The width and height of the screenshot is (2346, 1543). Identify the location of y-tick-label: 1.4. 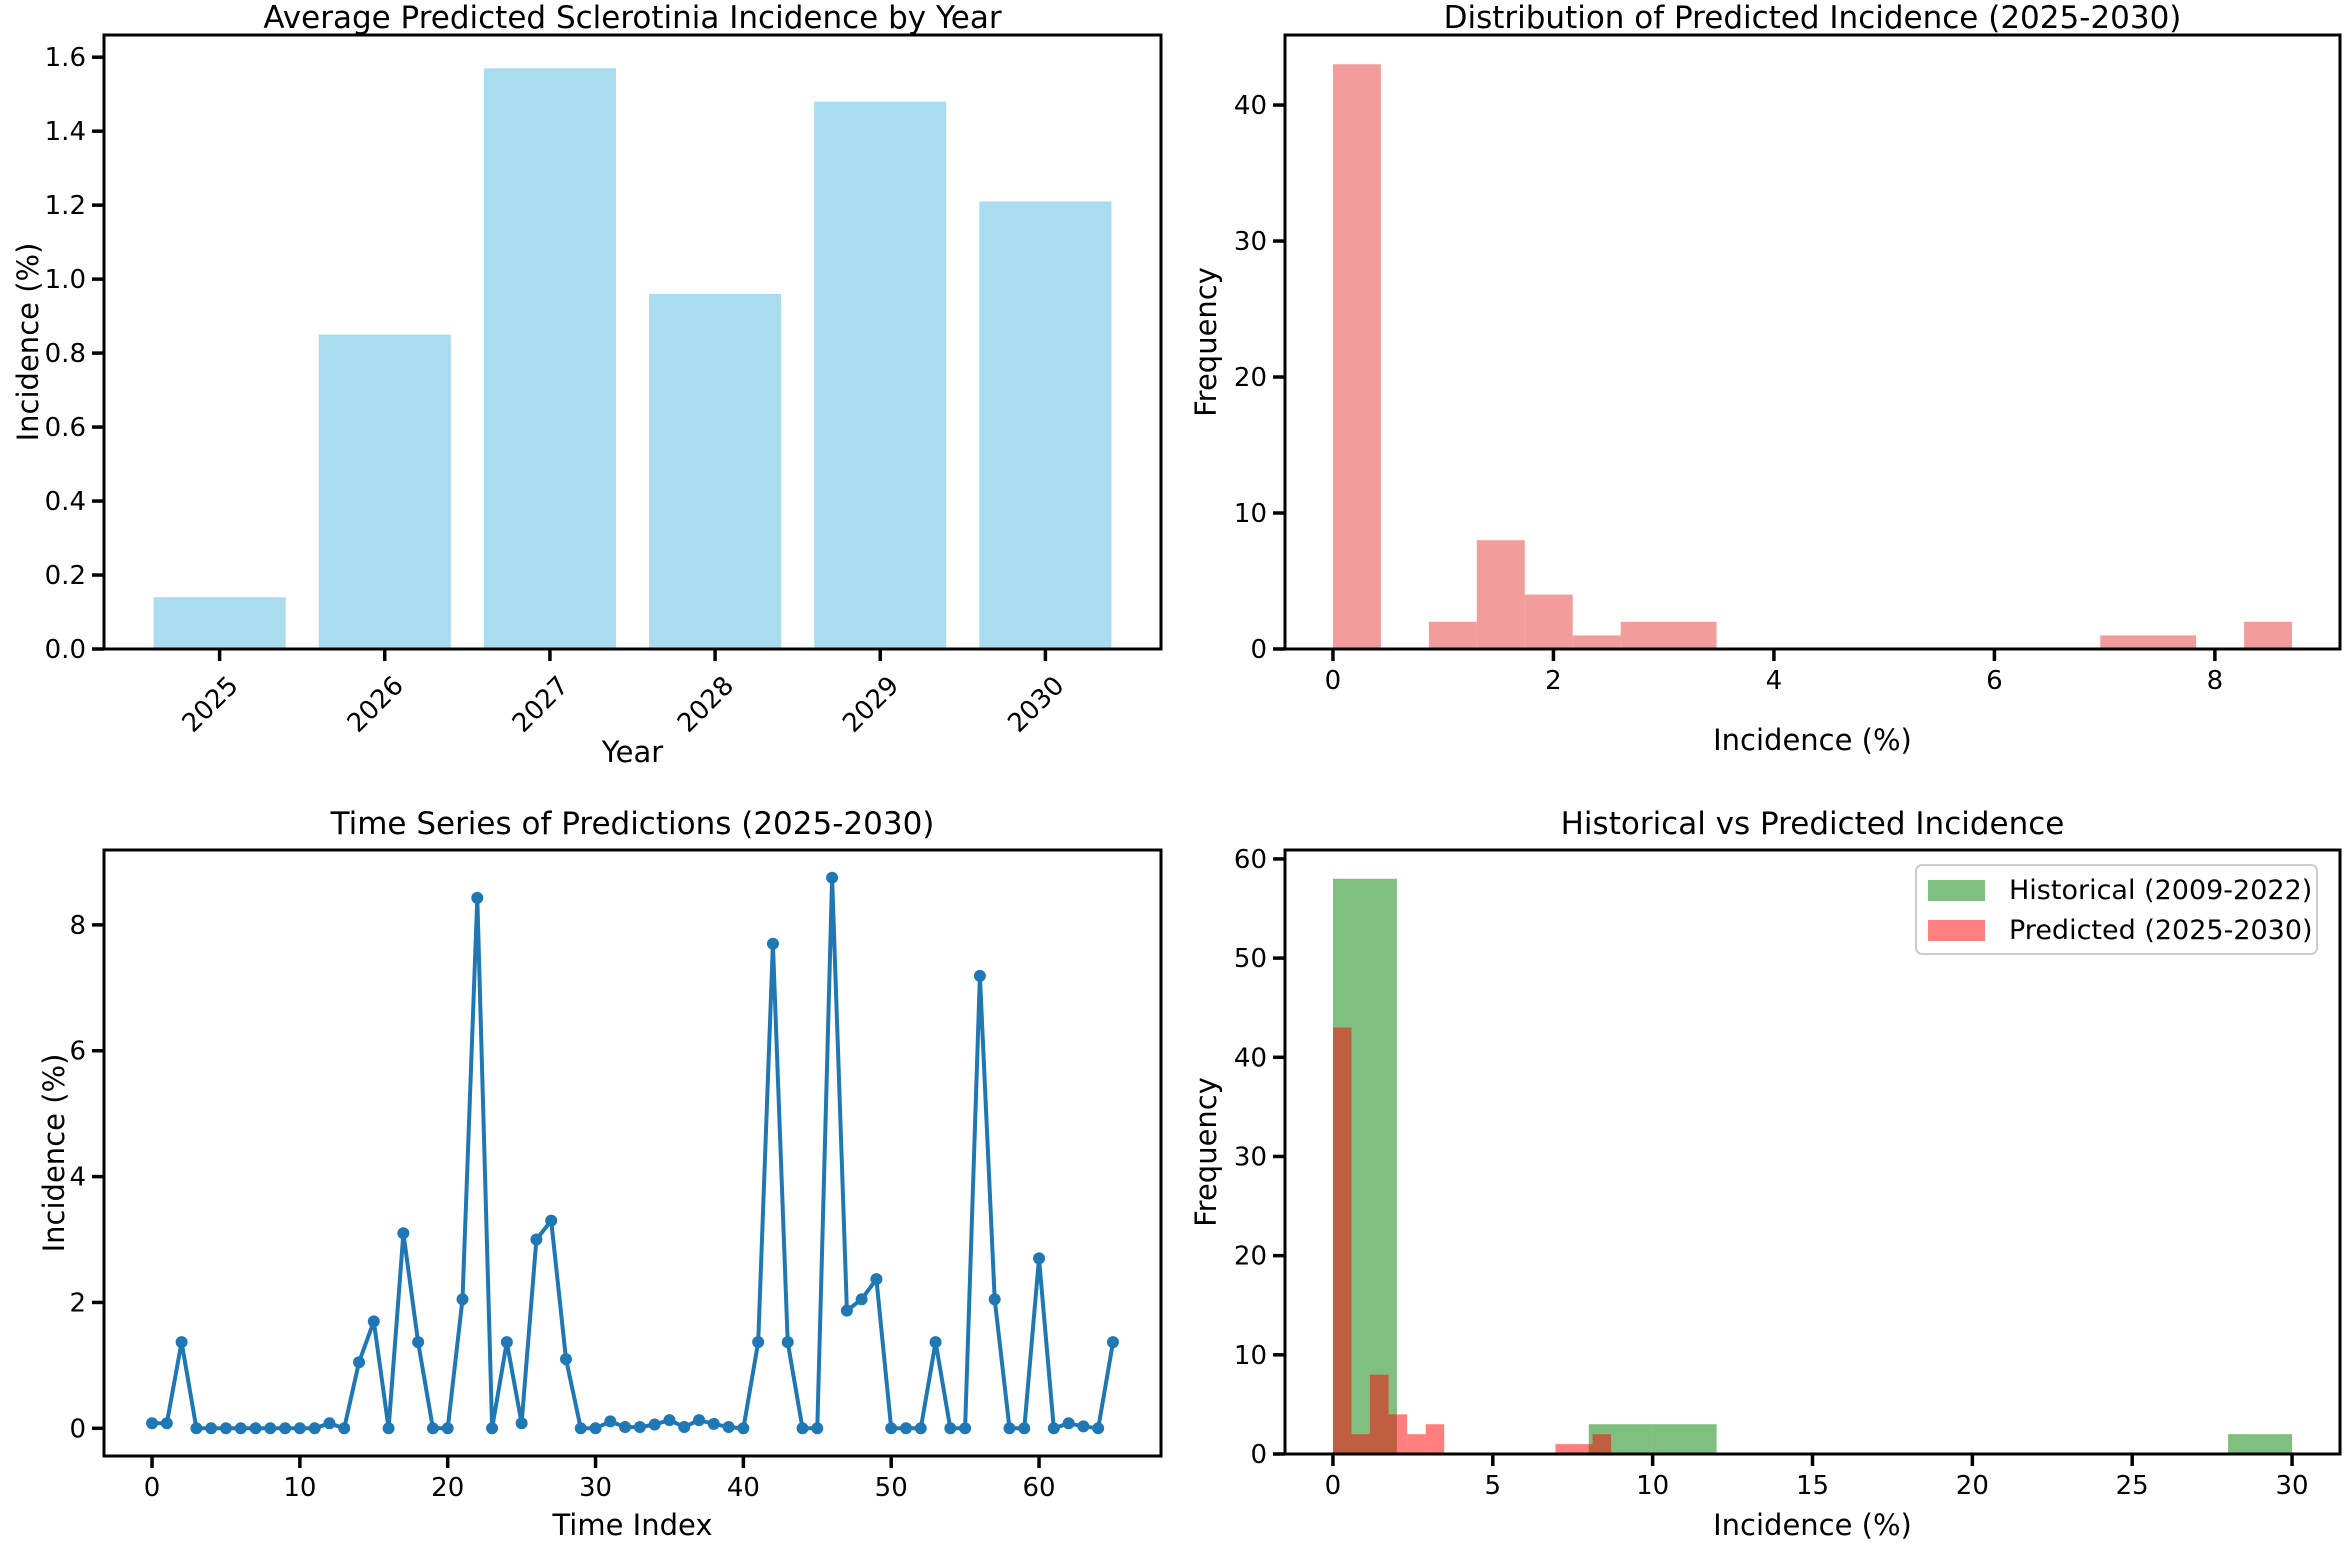
(65, 132).